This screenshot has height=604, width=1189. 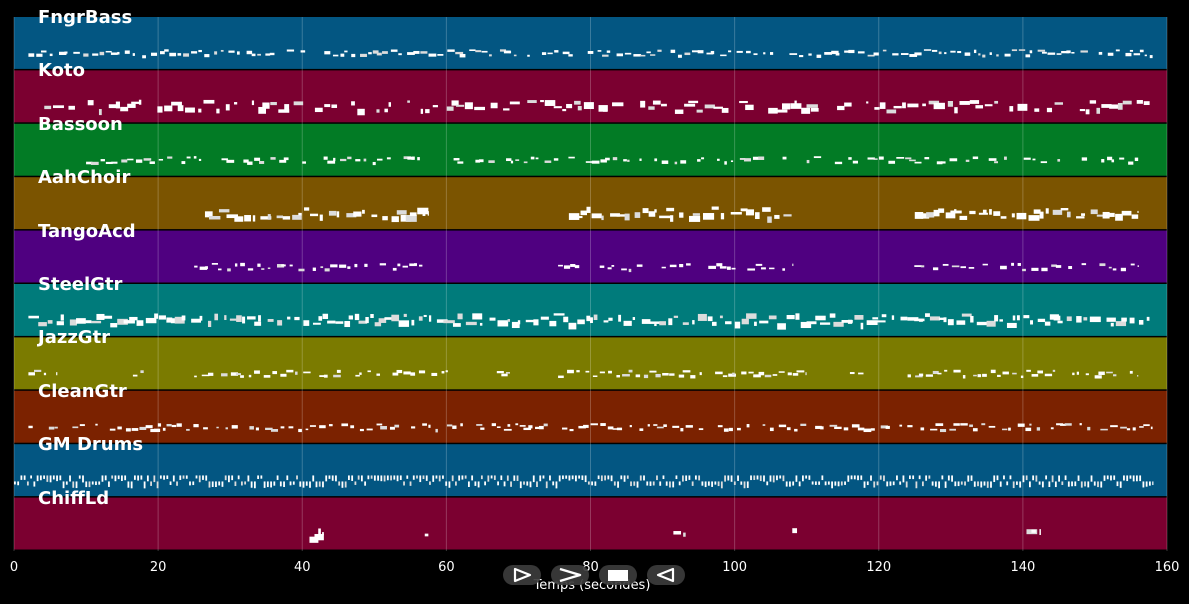 I want to click on rewind-button, so click(x=666, y=575).